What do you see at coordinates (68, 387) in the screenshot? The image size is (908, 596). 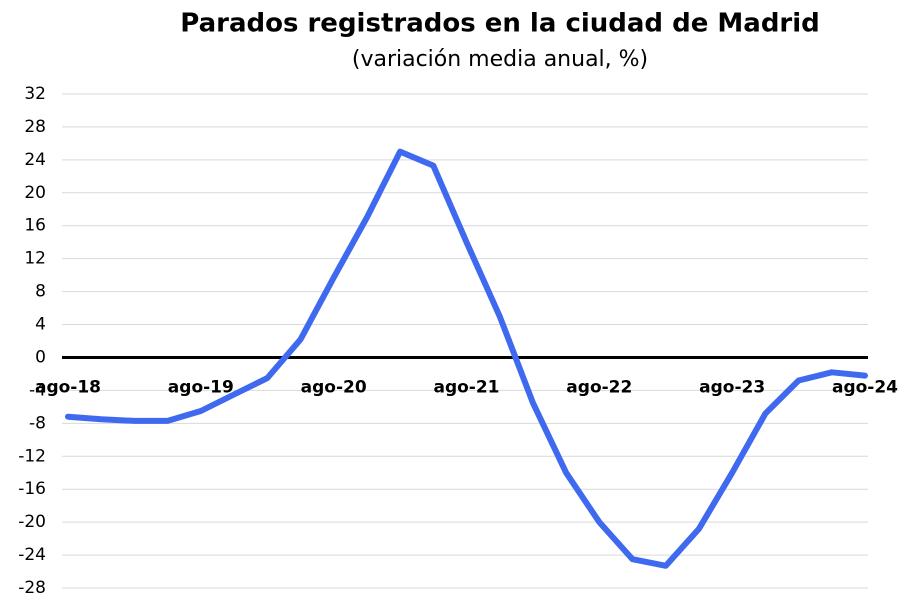 I see `x-tick-label: ago-18` at bounding box center [68, 387].